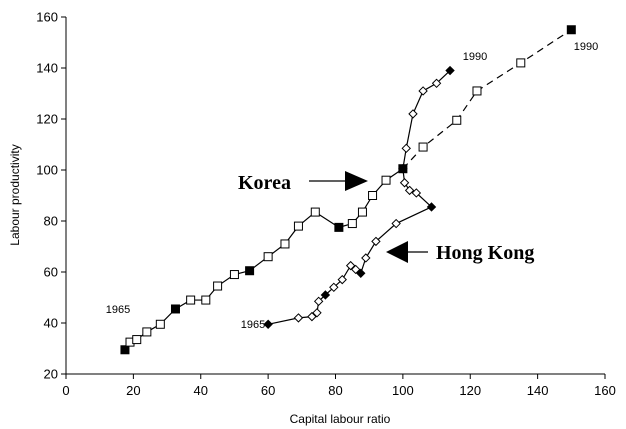 This screenshot has width=626, height=429. What do you see at coordinates (51, 272) in the screenshot?
I see `y-tick-label: 60` at bounding box center [51, 272].